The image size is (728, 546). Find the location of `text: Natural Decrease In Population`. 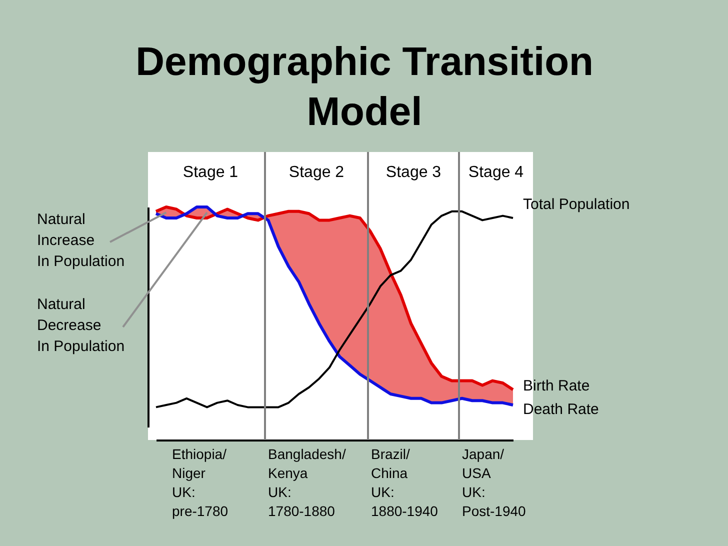

text: Natural Decrease In Population is located at coordinates (81, 325).